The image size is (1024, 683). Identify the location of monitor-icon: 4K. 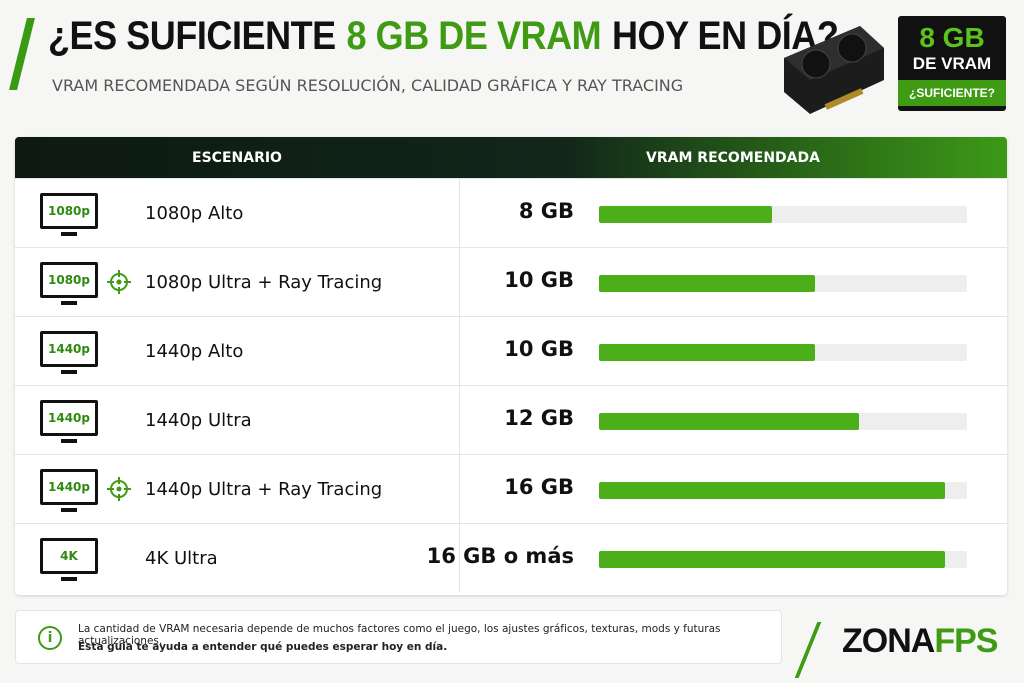
(69, 559).